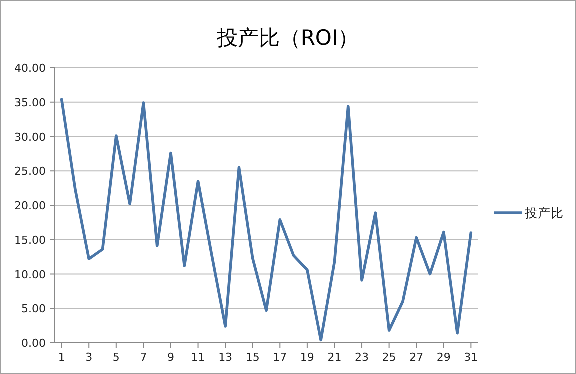 This screenshot has height=374, width=576. I want to click on x-tick-label: 27, so click(417, 357).